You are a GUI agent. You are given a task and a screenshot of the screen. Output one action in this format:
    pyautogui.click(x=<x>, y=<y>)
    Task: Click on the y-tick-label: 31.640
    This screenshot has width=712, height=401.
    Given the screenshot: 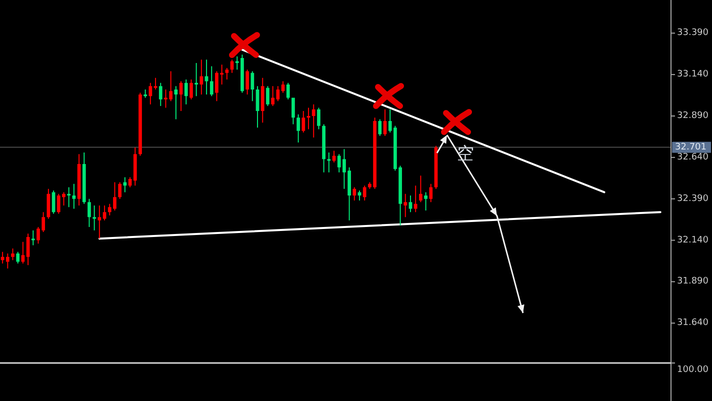 What is the action you would take?
    pyautogui.click(x=693, y=323)
    